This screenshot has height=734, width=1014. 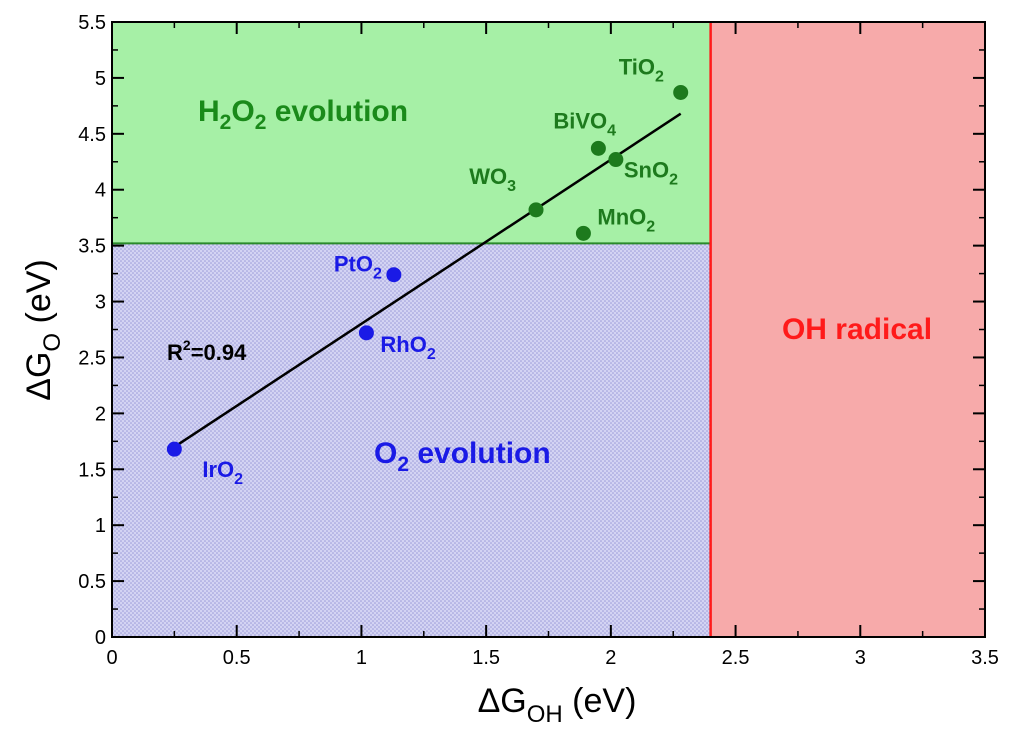 What do you see at coordinates (366, 333) in the screenshot?
I see `data-point-rho2` at bounding box center [366, 333].